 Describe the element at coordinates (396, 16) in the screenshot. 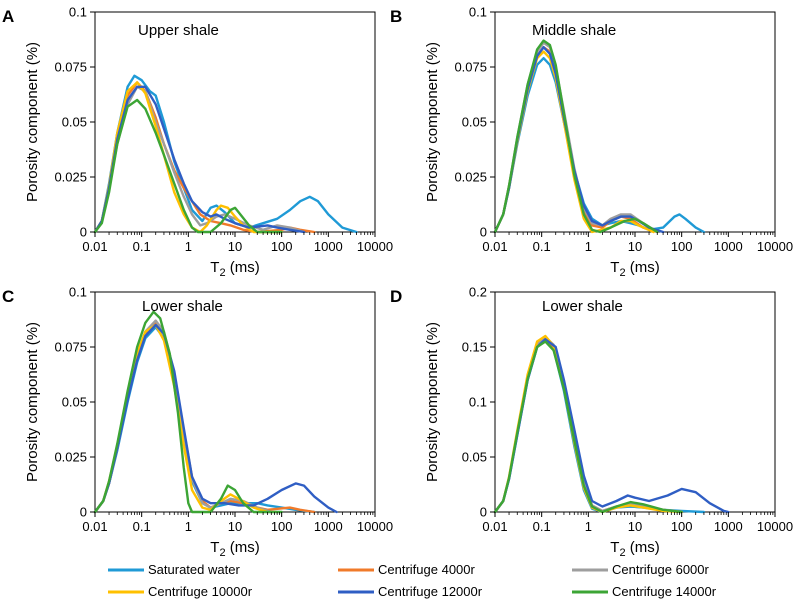

I see `panel-letter: B` at that location.